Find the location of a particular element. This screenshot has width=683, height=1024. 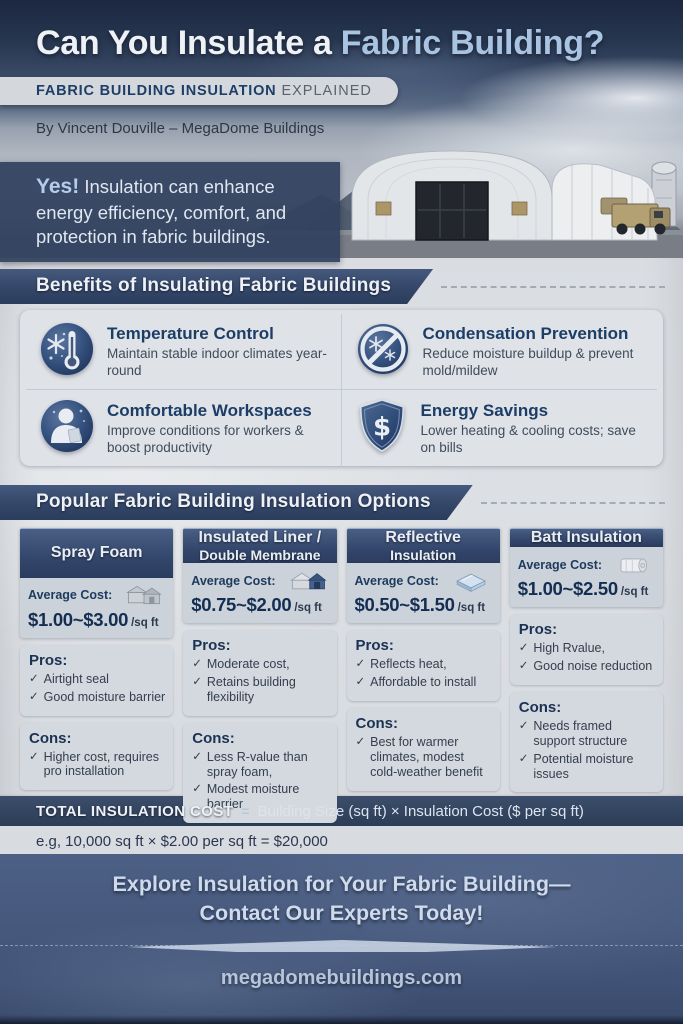

price-range: $0.75~$2.00 is located at coordinates (241, 605).